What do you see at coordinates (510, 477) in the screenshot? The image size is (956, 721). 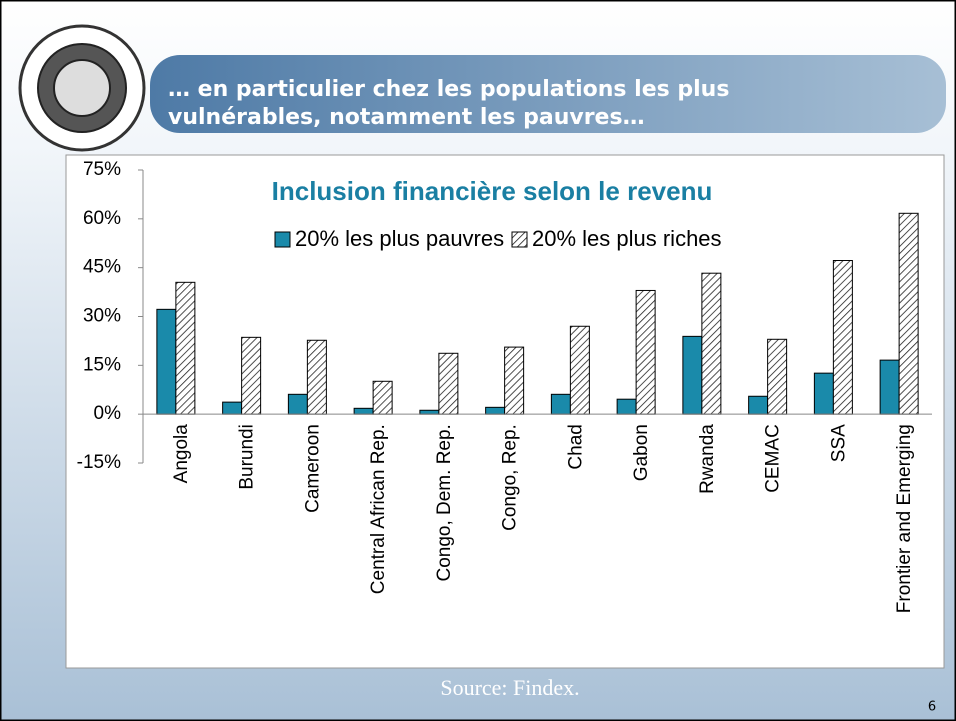 I see `x-tick-label: Congo, Rep.` at bounding box center [510, 477].